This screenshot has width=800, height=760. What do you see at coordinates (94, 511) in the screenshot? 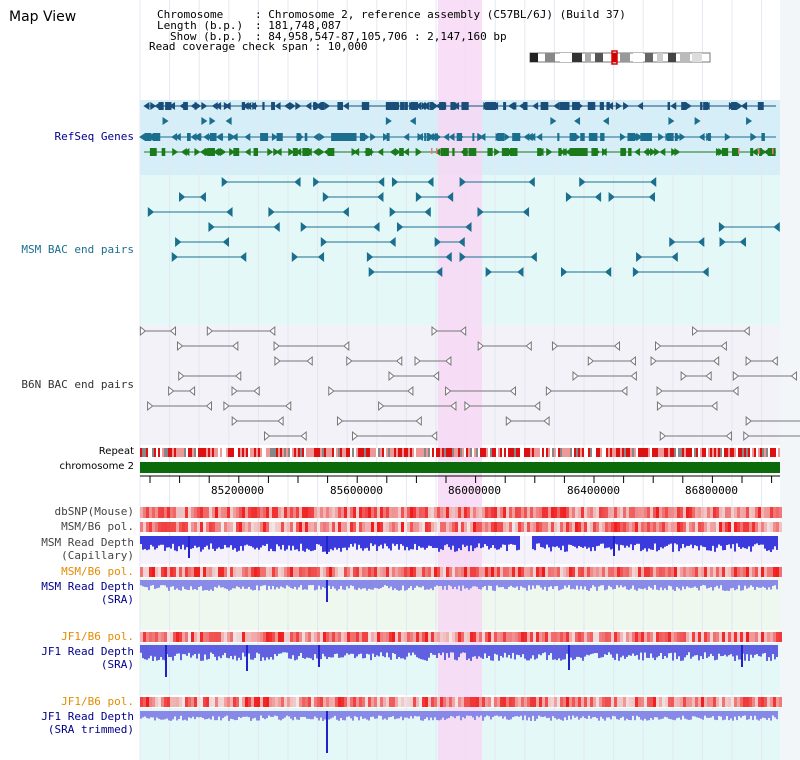
I see `track-label-dbsnp: dbSNP(Mouse)` at bounding box center [94, 511].